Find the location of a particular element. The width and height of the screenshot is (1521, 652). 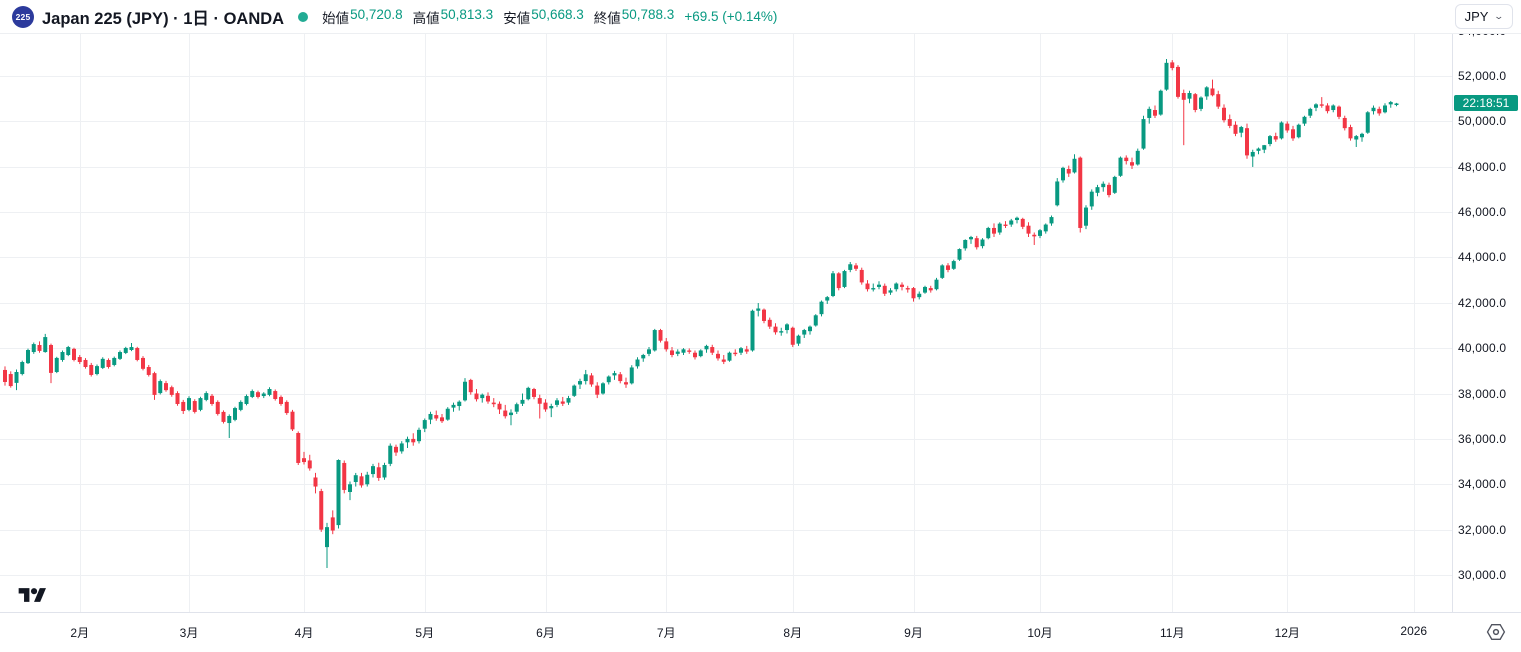

market-status-dot-icon is located at coordinates (303, 16).